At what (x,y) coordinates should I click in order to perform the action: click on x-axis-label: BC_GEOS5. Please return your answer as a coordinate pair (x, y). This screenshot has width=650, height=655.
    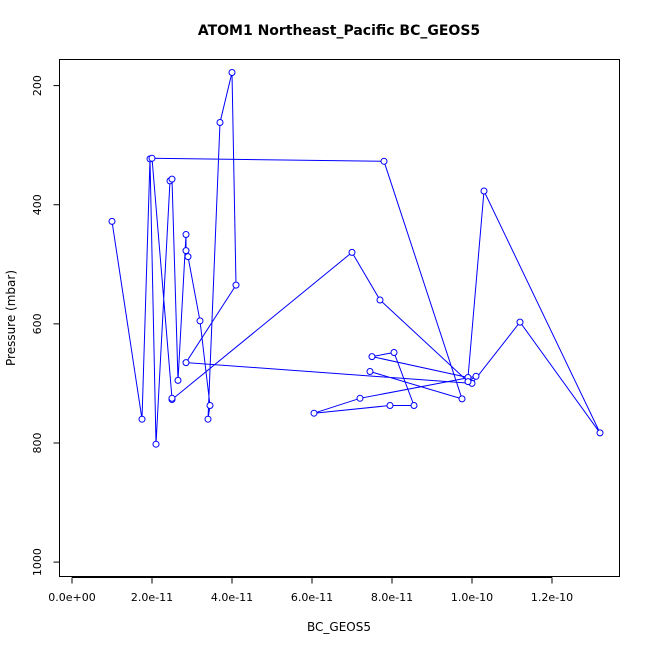
    Looking at the image, I should click on (339, 627).